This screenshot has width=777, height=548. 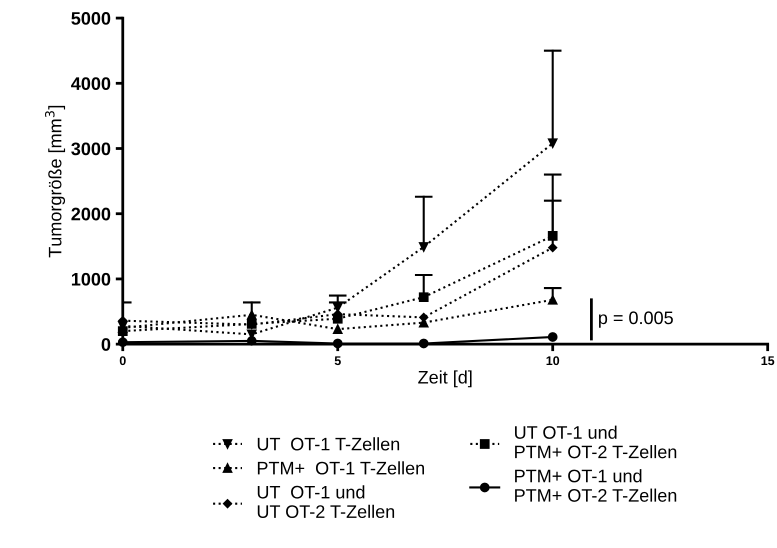 What do you see at coordinates (90, 83) in the screenshot?
I see `y-tick-label: 4000` at bounding box center [90, 83].